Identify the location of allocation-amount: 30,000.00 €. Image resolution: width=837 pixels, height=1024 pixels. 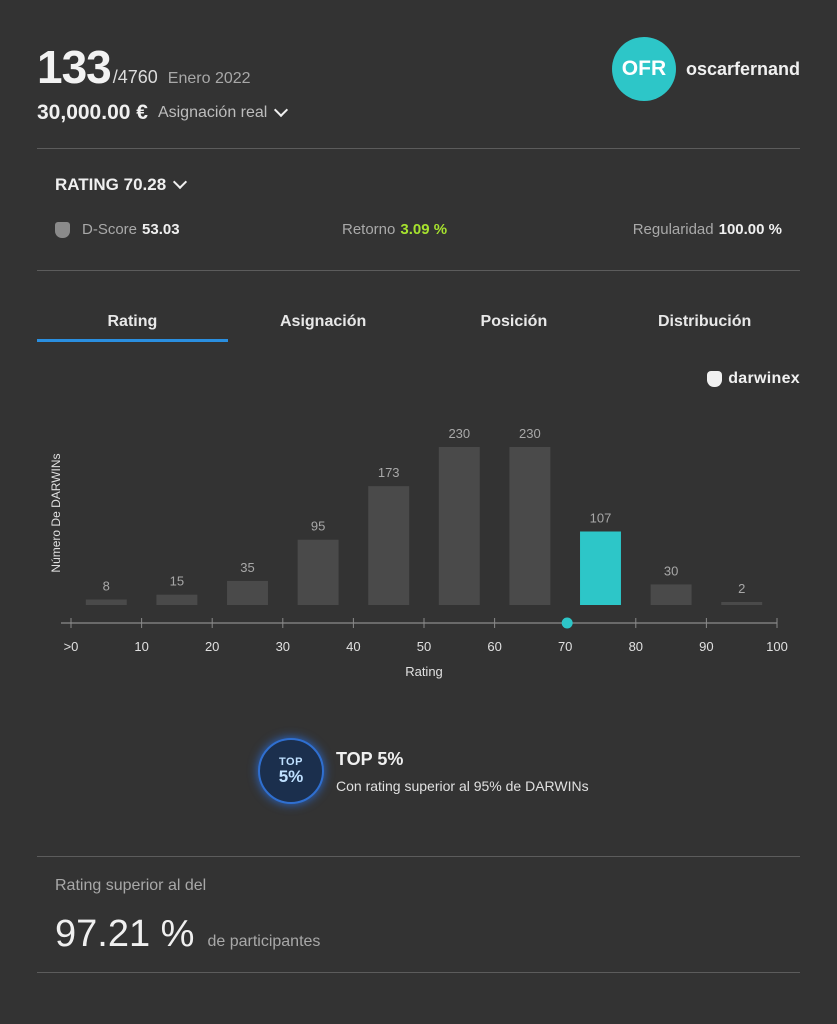
(92, 112).